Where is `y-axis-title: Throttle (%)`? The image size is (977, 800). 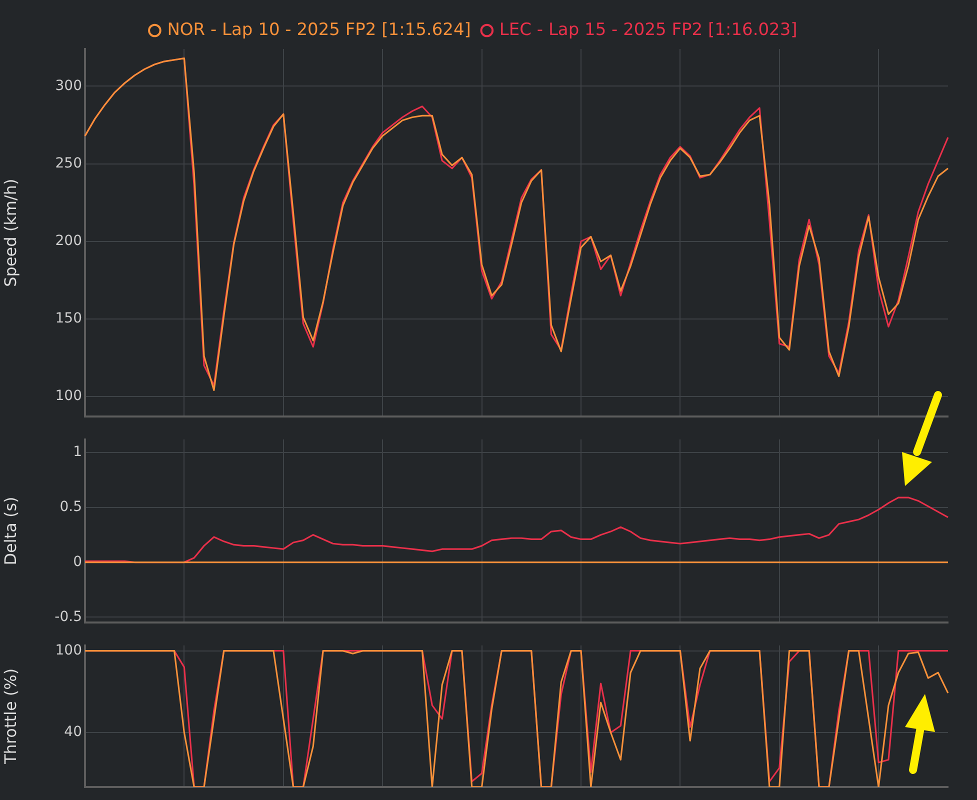 y-axis-title: Throttle (%) is located at coordinates (10, 716).